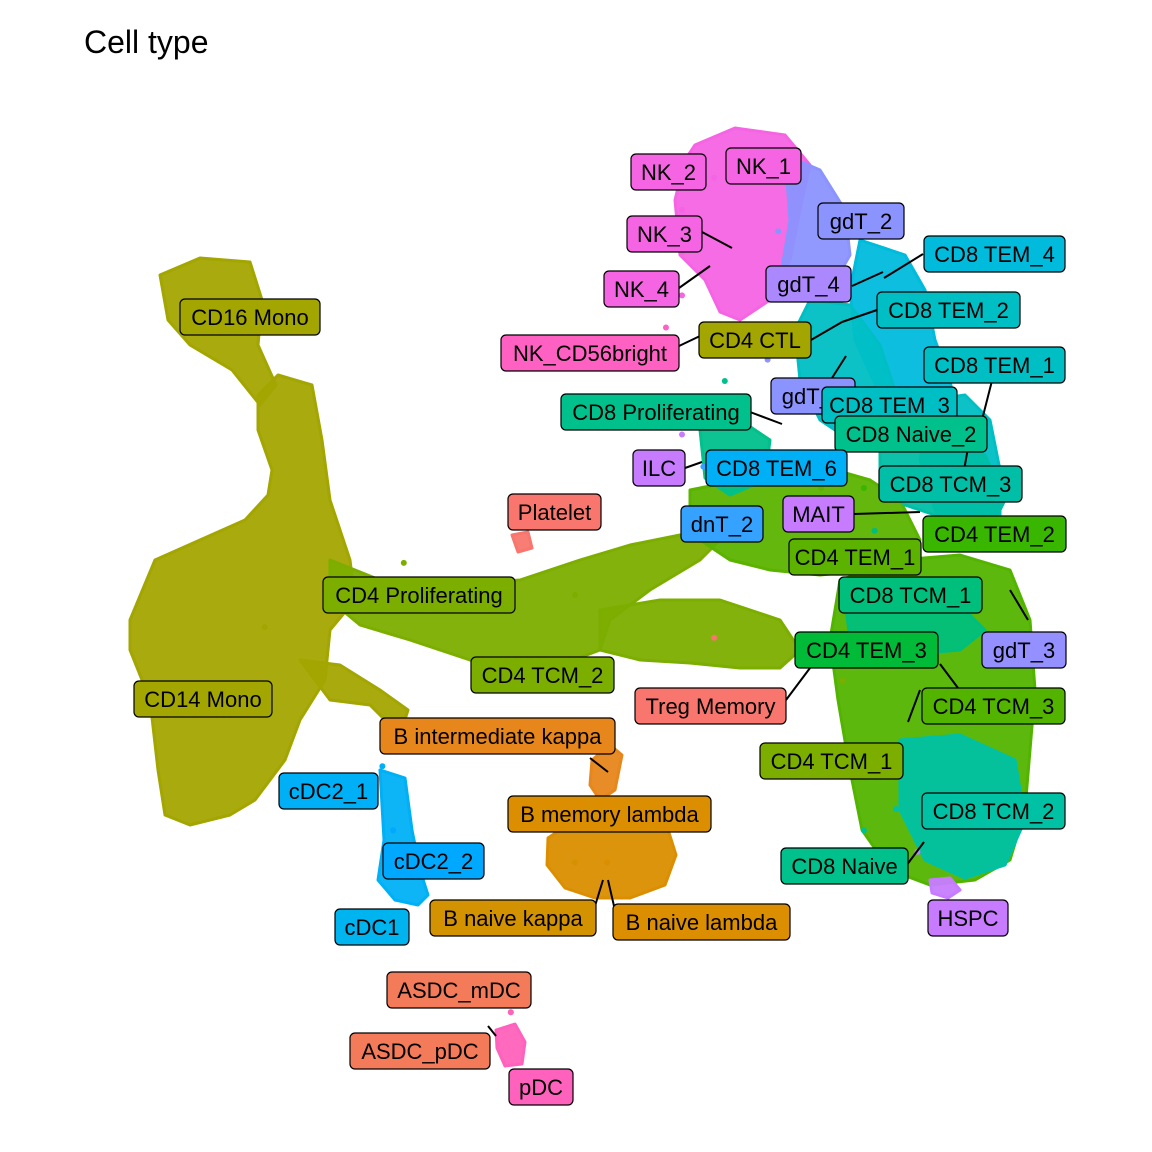 The image size is (1152, 1152). What do you see at coordinates (575, 862) in the screenshot?
I see `cluster-point-b-naive-kappa` at bounding box center [575, 862].